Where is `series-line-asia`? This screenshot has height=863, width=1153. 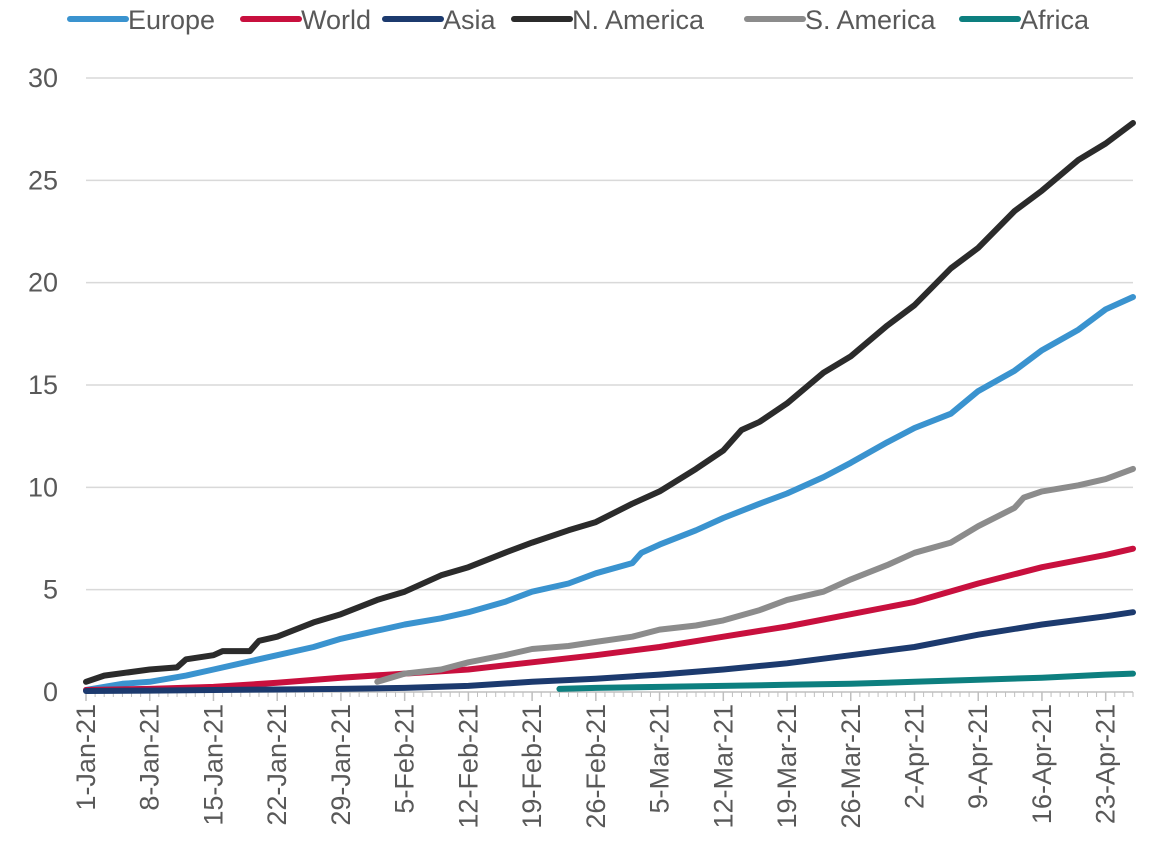 series-line-asia is located at coordinates (609, 651).